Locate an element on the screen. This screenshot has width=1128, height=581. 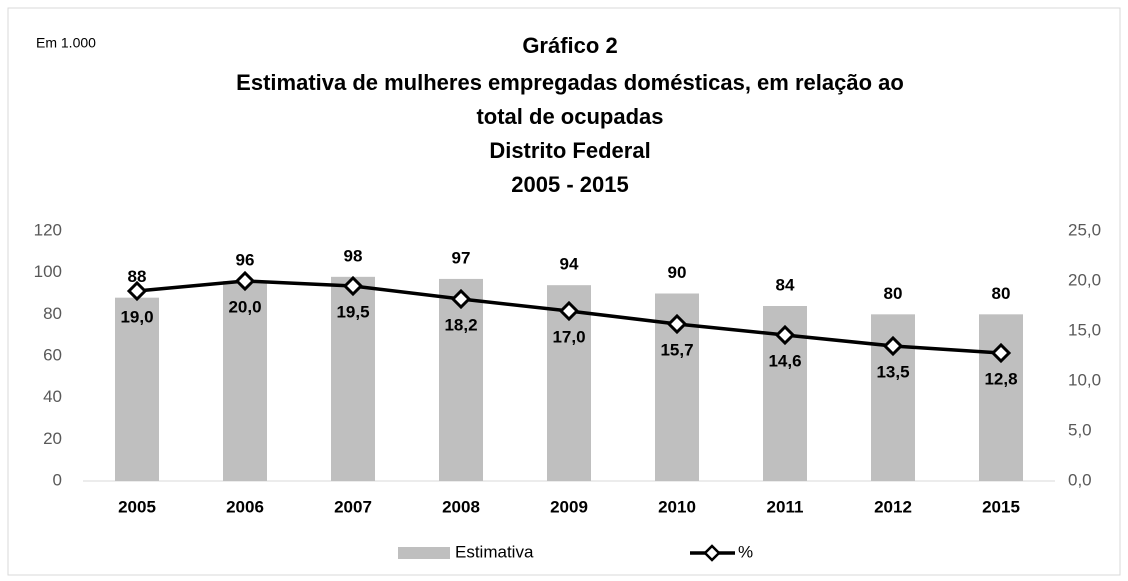
y-tick-label: 120 is located at coordinates (48, 229).